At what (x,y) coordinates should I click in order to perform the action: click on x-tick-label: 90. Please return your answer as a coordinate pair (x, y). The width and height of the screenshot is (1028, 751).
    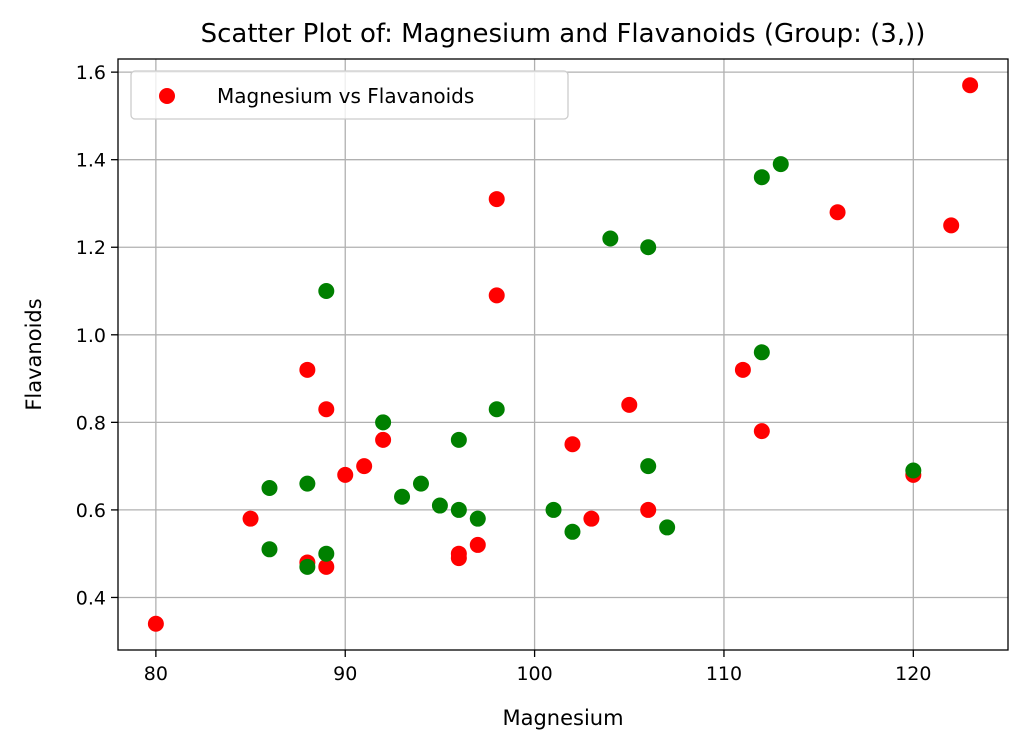
    Looking at the image, I should click on (345, 674).